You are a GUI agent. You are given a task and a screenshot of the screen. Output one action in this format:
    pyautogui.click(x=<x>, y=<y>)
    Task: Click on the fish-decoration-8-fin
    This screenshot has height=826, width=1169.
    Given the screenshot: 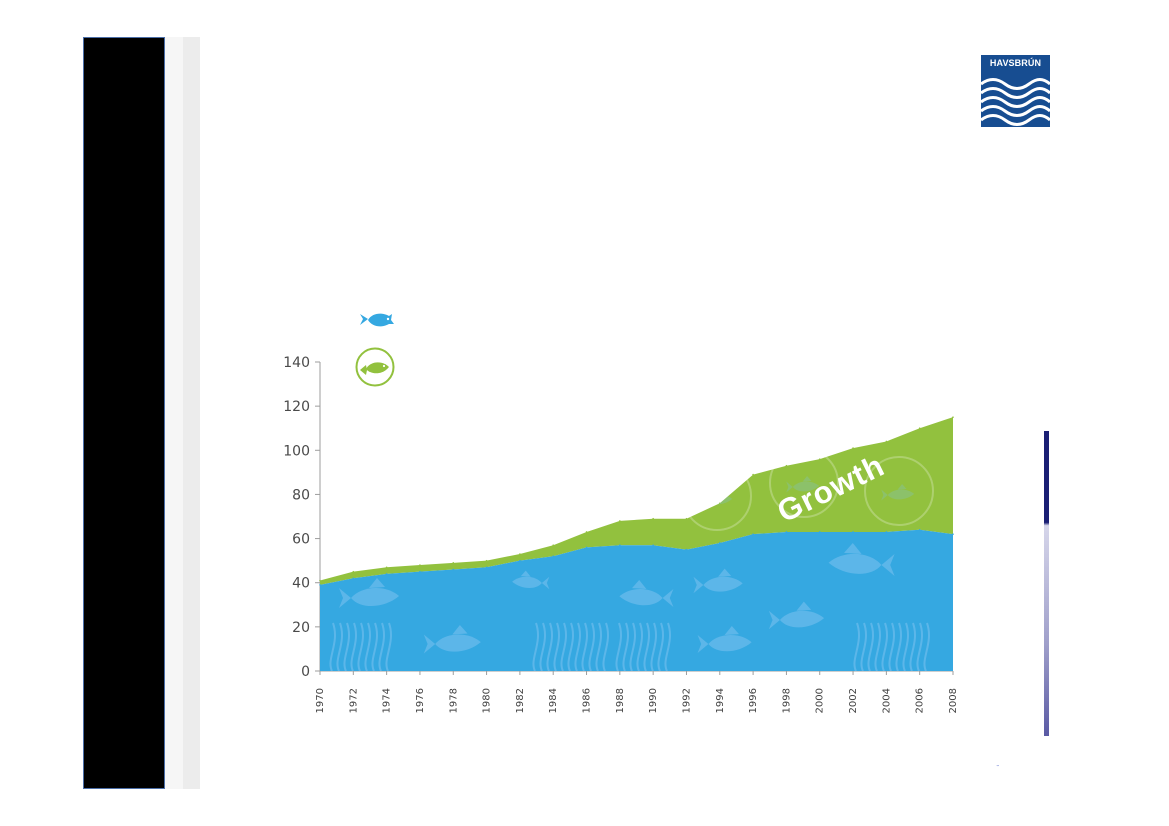 What is the action you would take?
    pyautogui.click(x=853, y=548)
    